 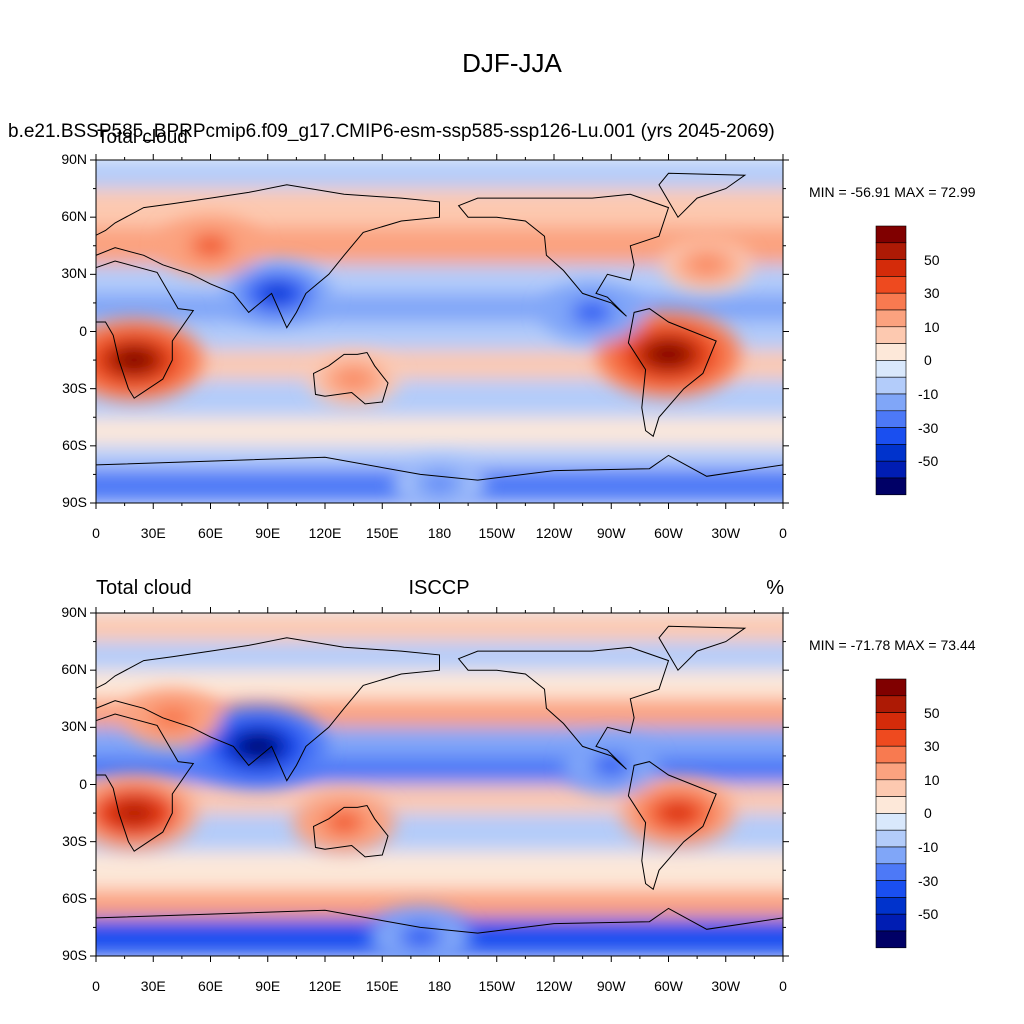 I want to click on lon-label: 150W, so click(x=497, y=533).